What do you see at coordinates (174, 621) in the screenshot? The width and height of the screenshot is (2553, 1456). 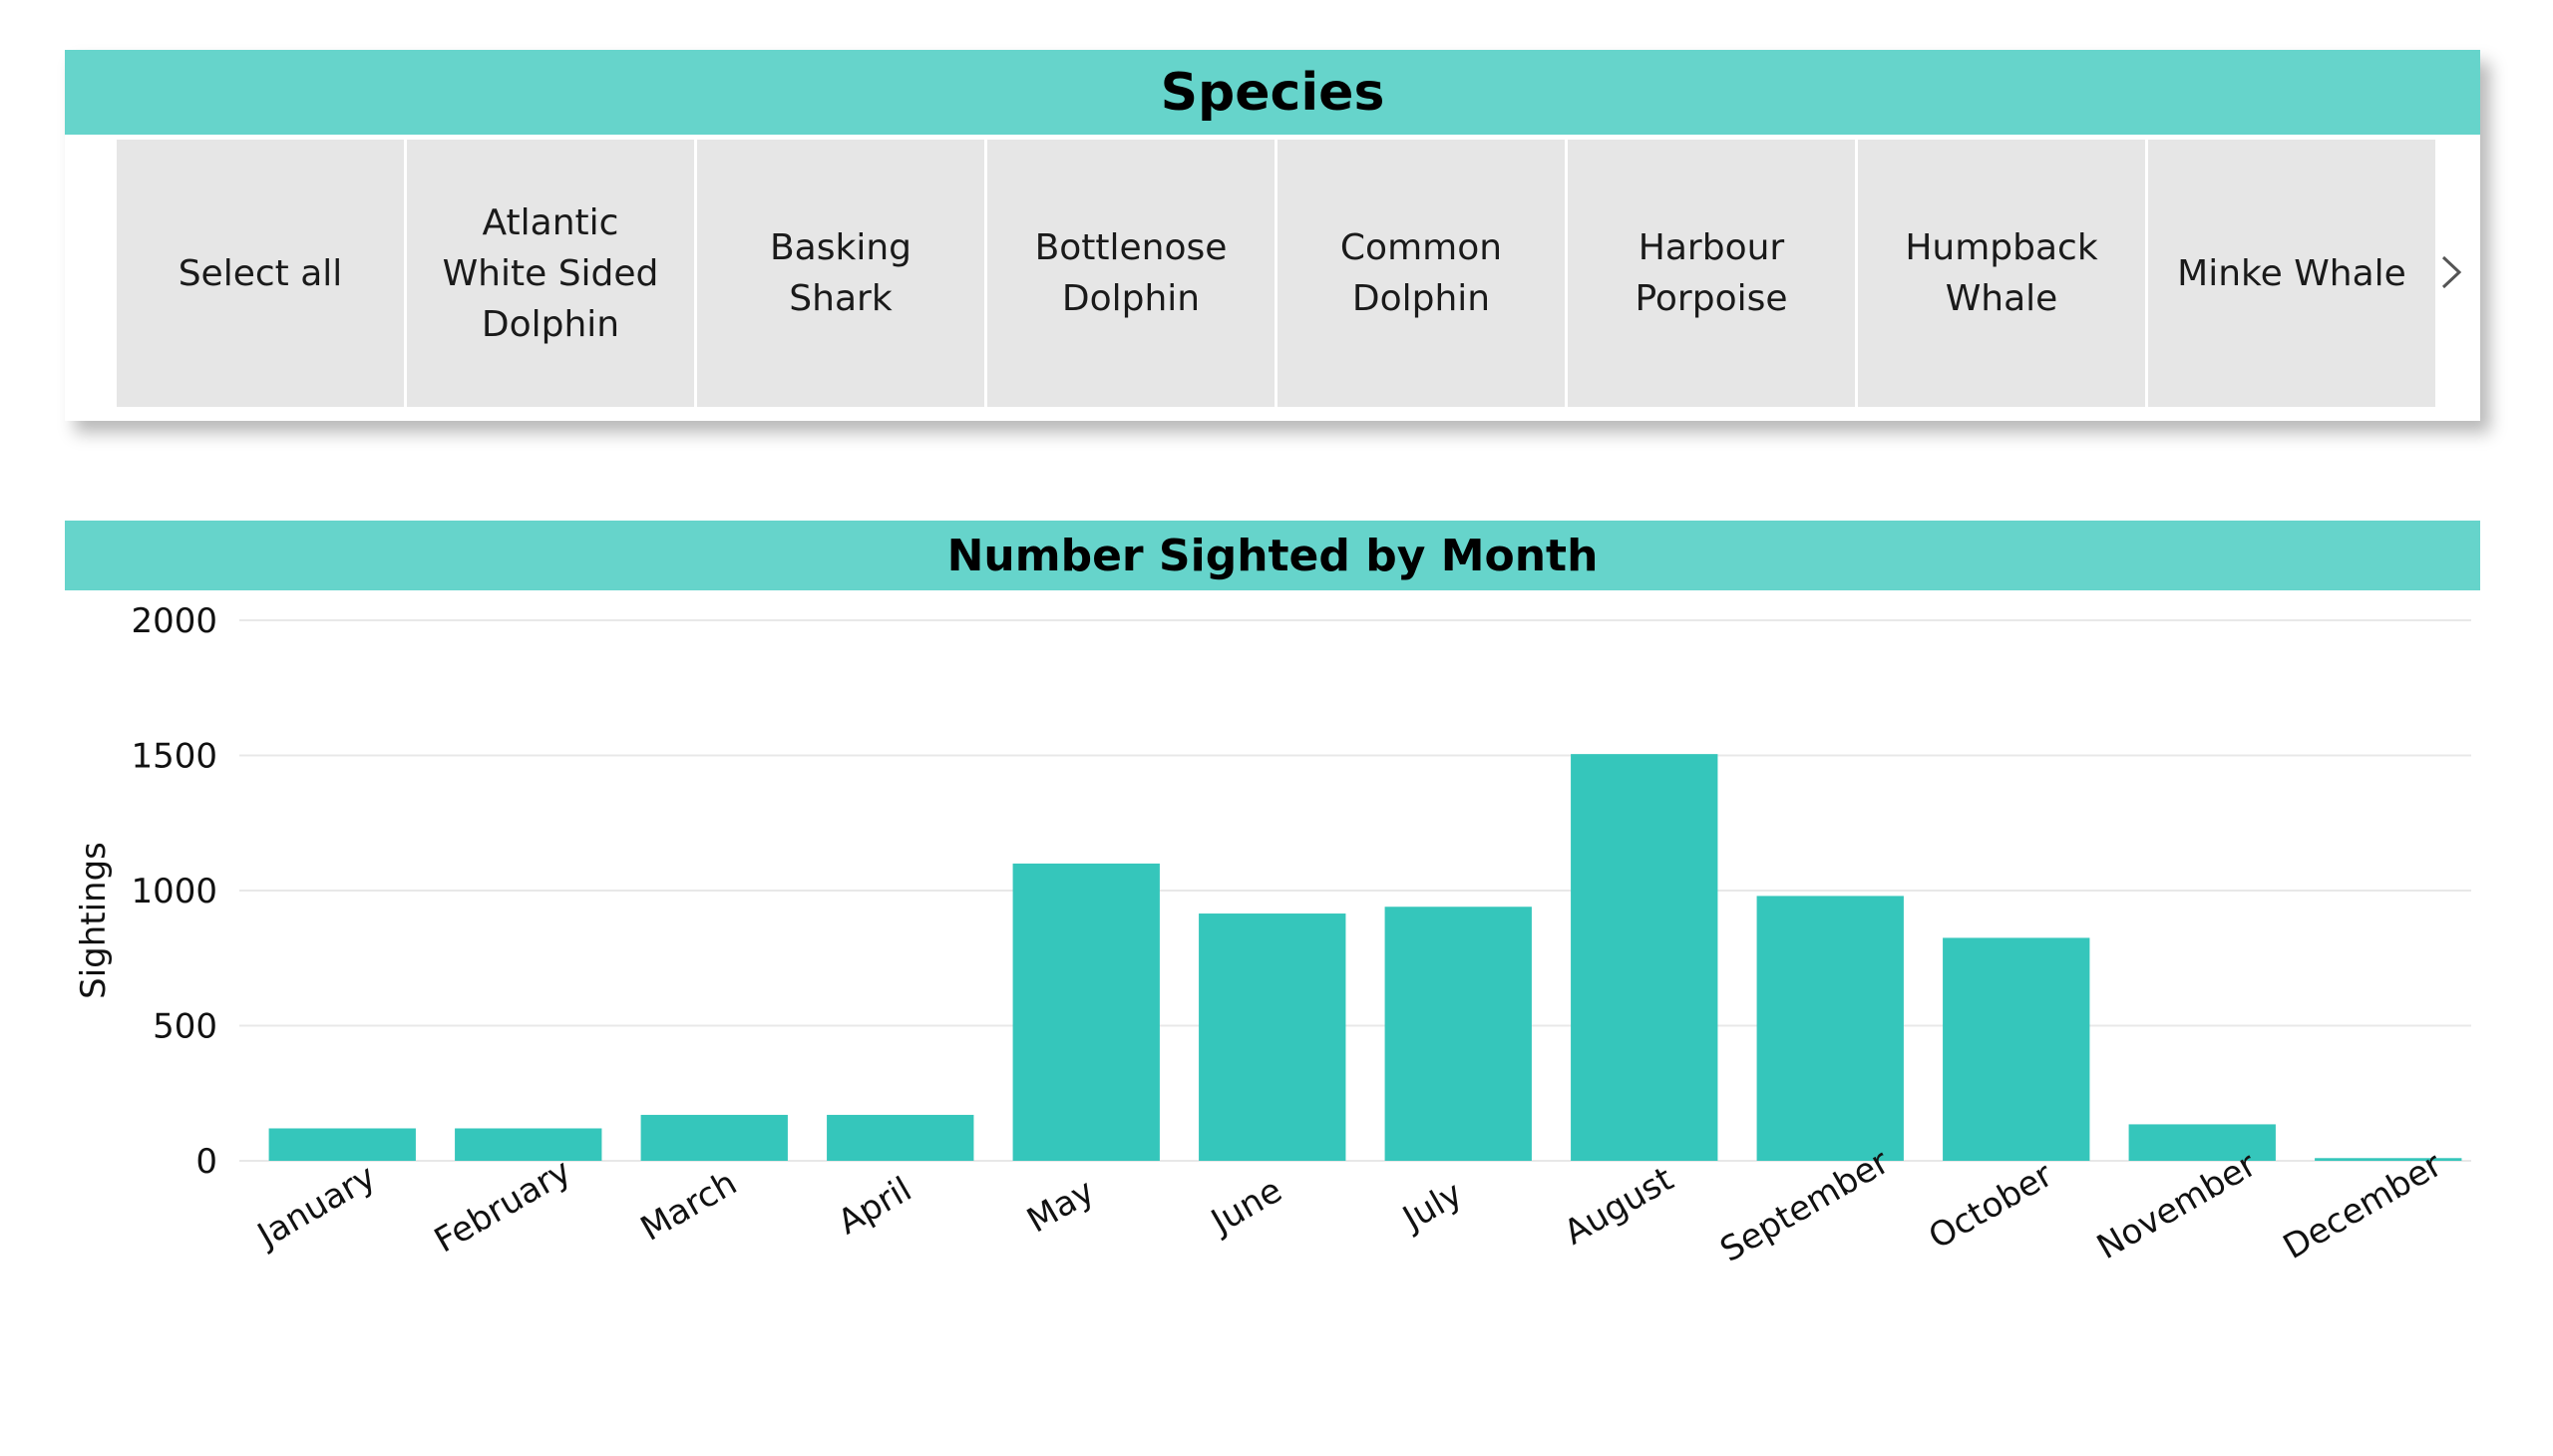 I see `y-tick-label: 2000` at bounding box center [174, 621].